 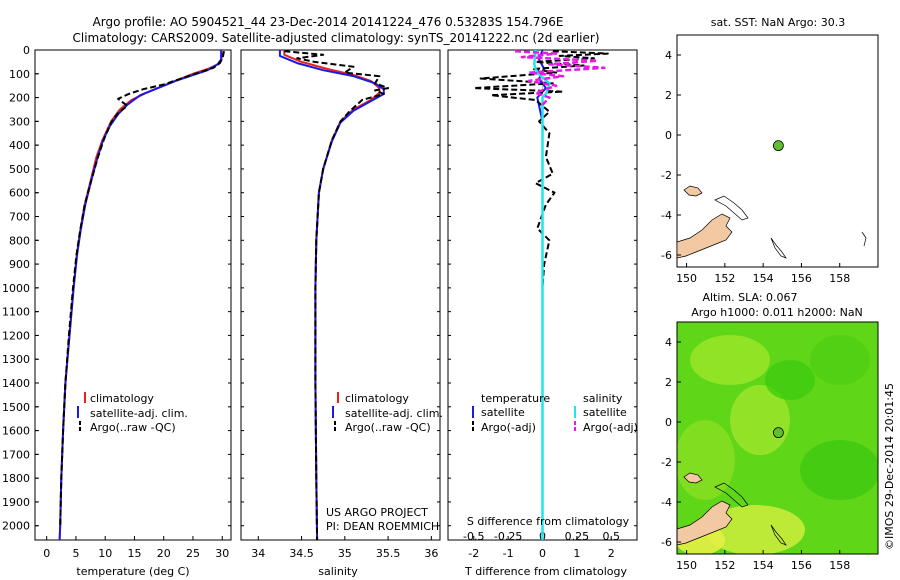 What do you see at coordinates (508, 536) in the screenshot?
I see `s-tick-label: -0.25` at bounding box center [508, 536].